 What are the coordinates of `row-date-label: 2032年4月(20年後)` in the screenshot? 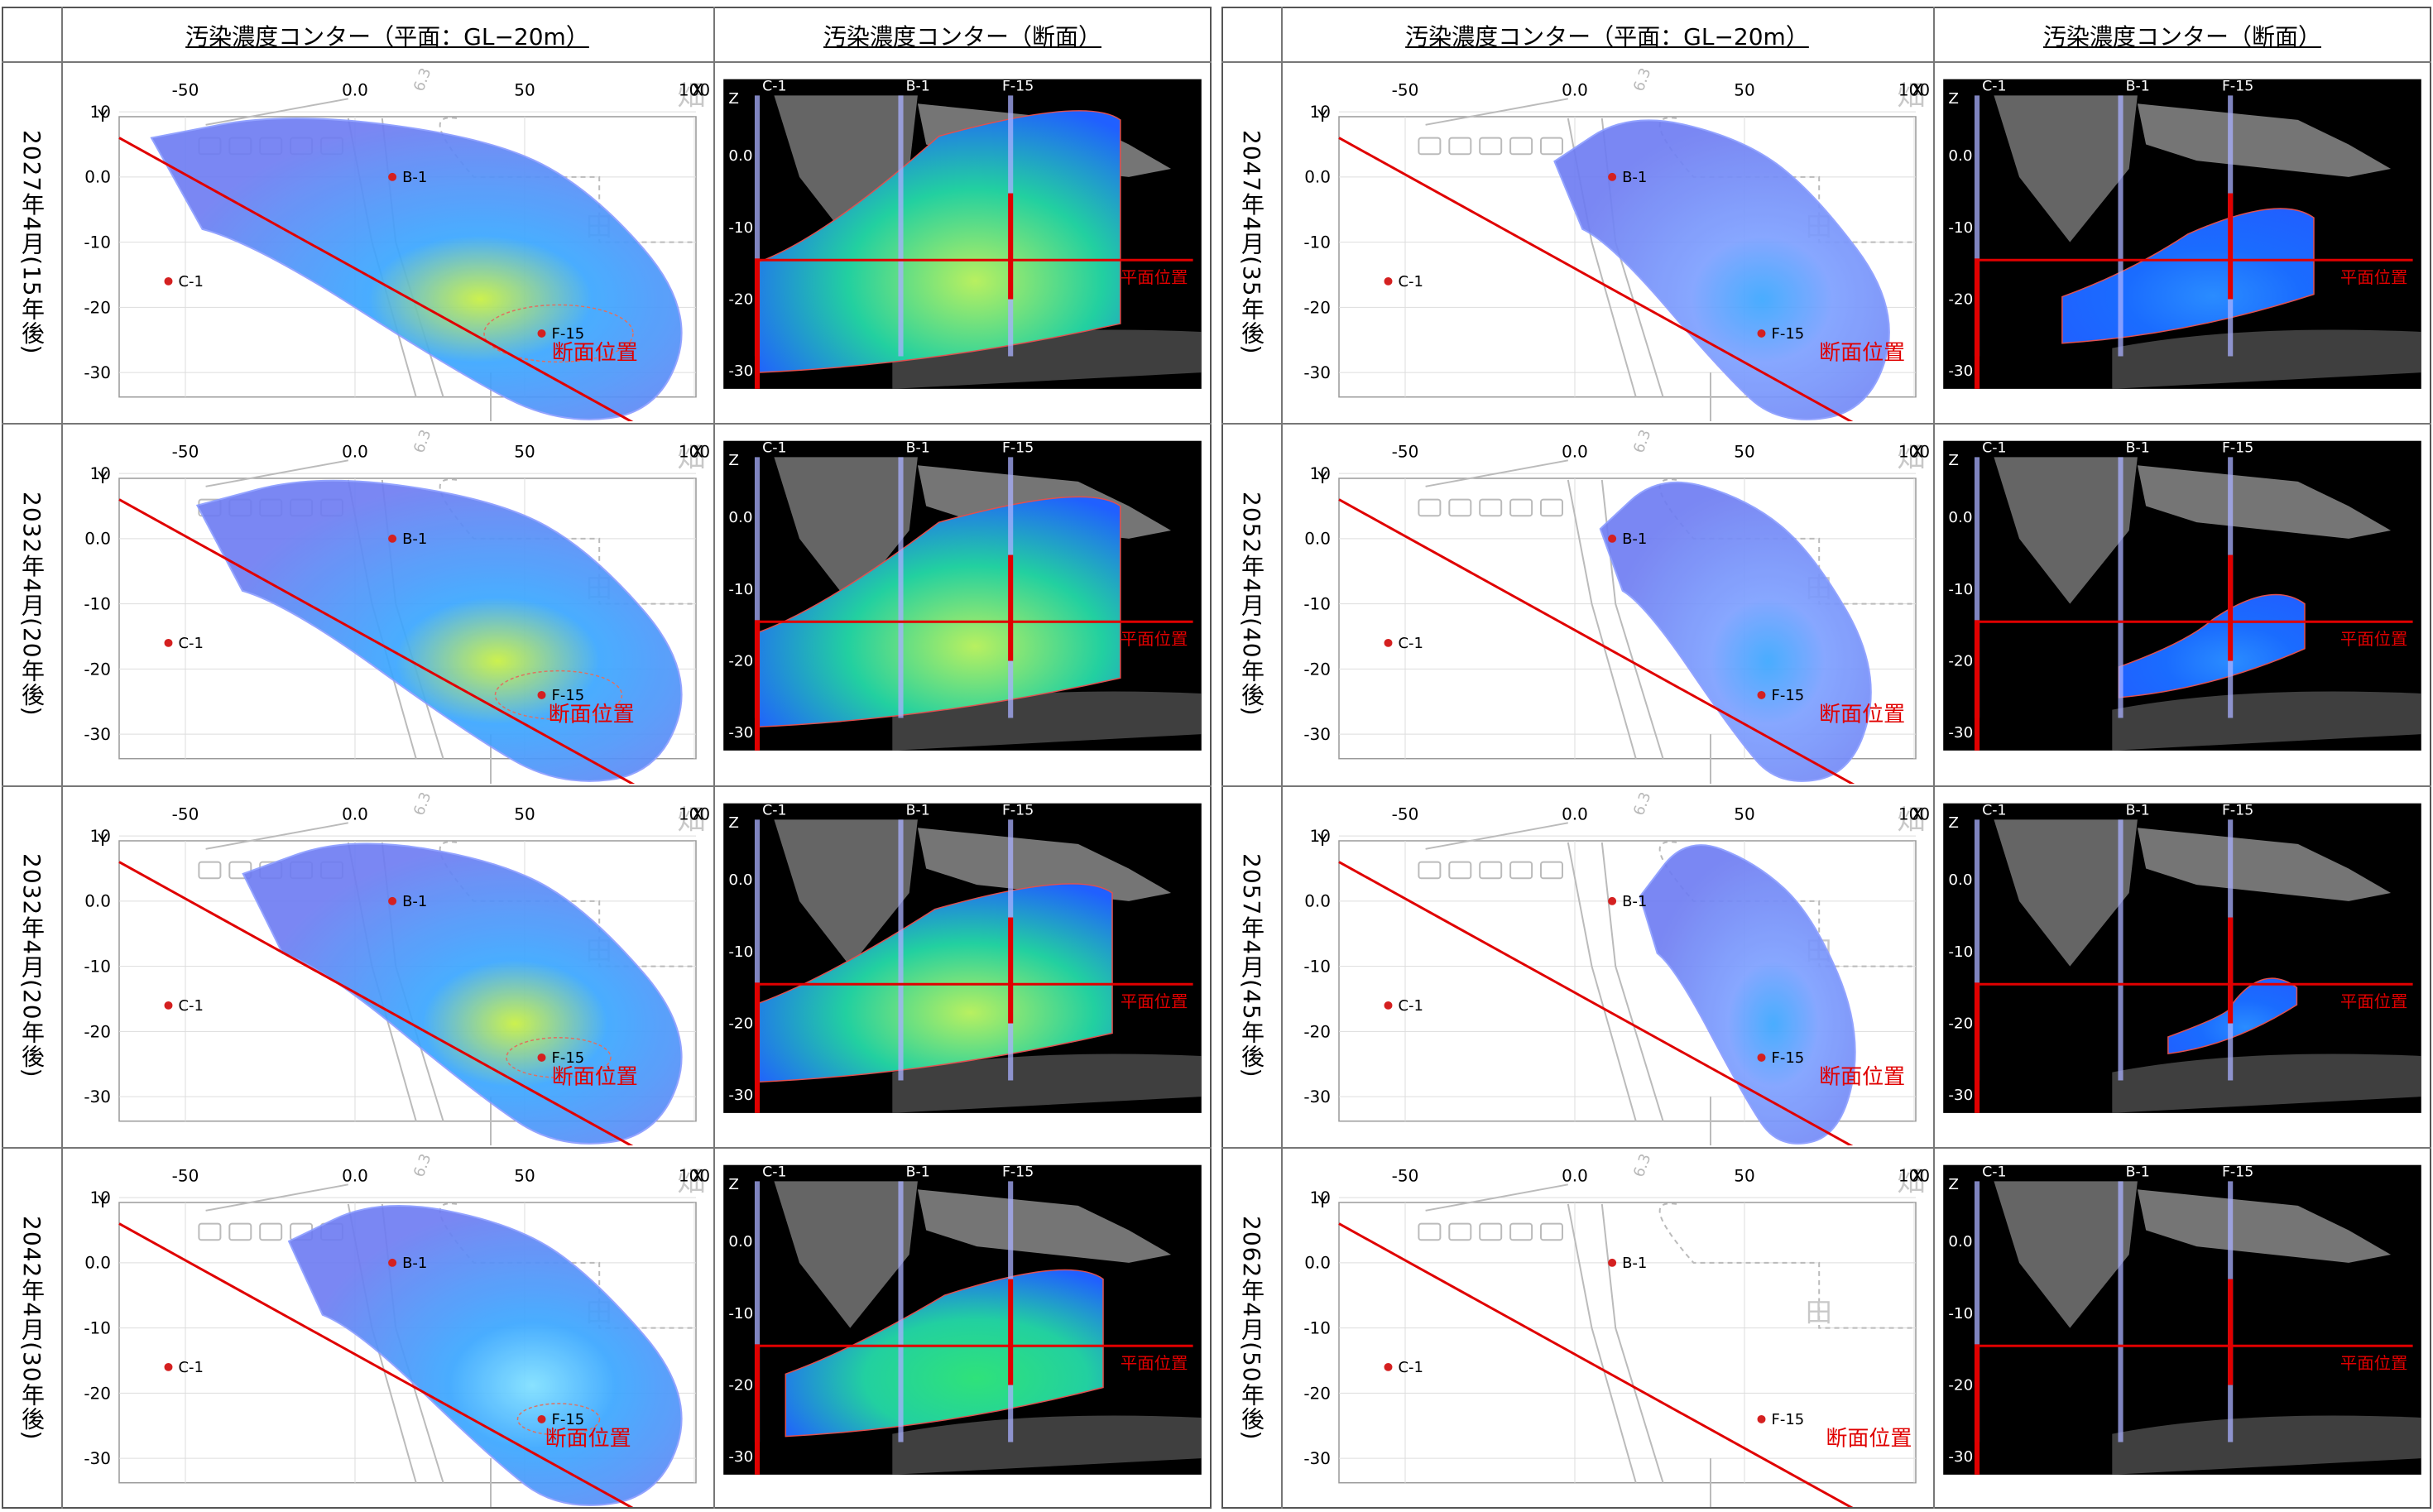 It's located at (31, 966).